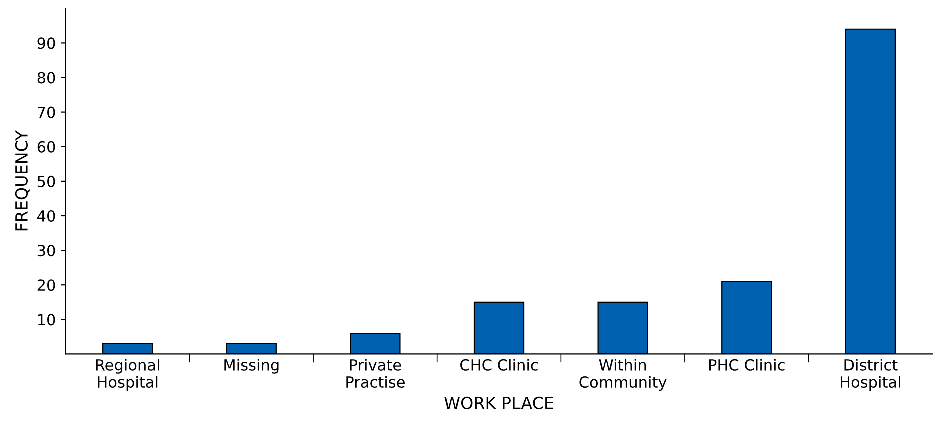  I want to click on x-tick-label: CHC Clinic, so click(499, 365).